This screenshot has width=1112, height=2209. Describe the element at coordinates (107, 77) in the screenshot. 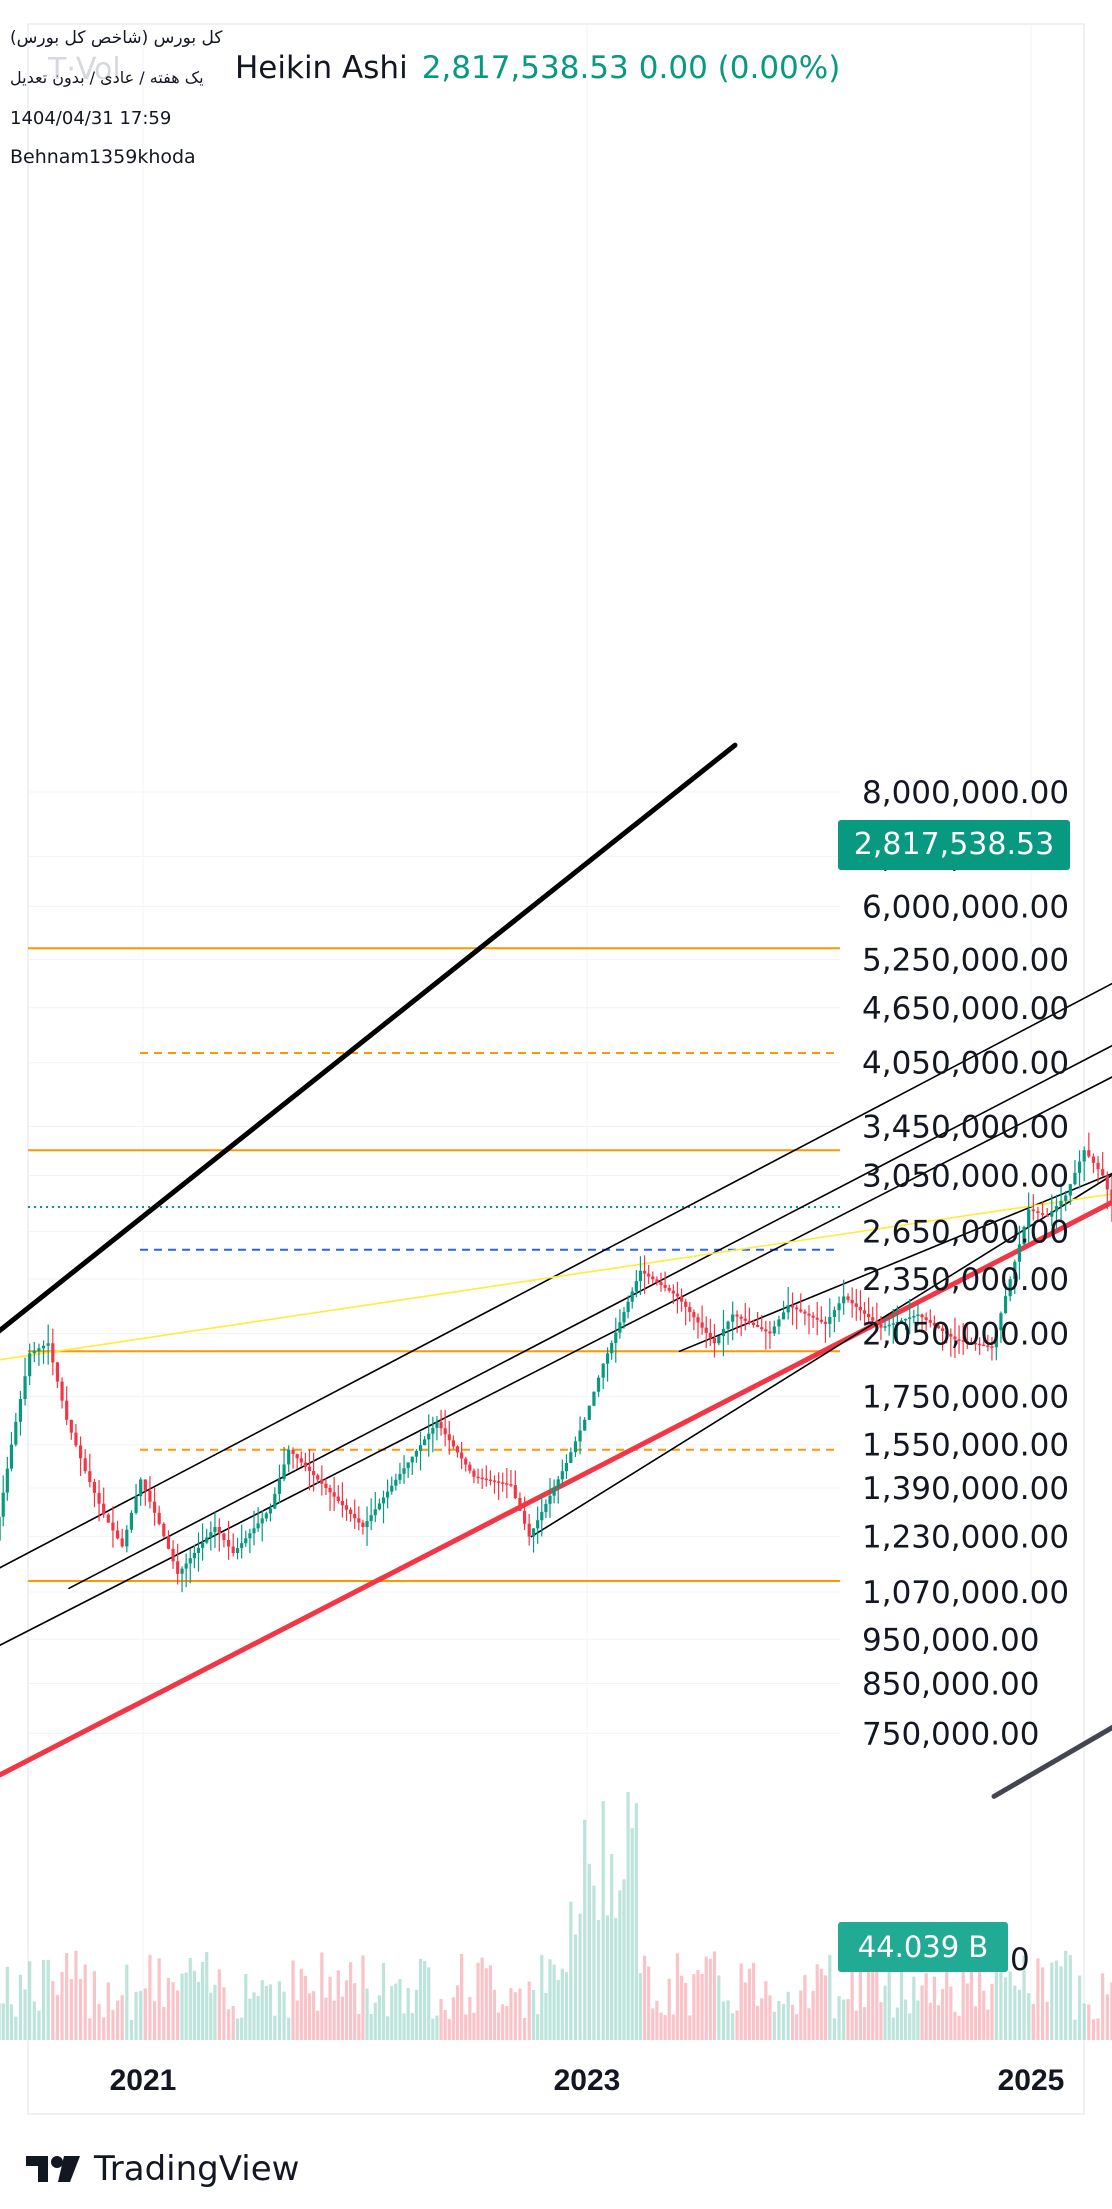

I see `chart-subtitle: یک هفته / عادی / بدون تعدیل` at that location.